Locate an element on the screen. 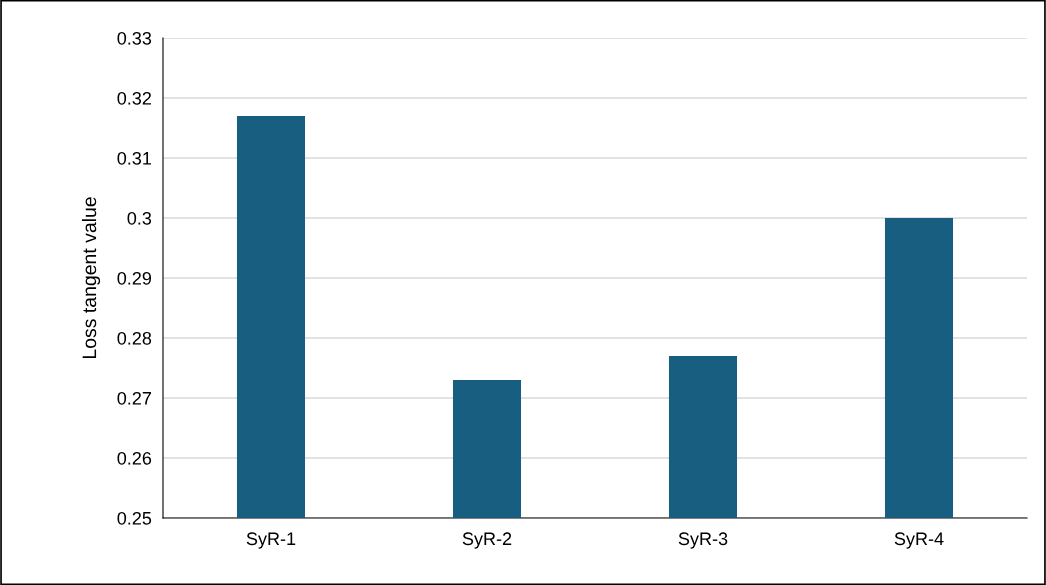 This screenshot has height=585, width=1046. x-tick-label: SyR-4 is located at coordinates (919, 540).